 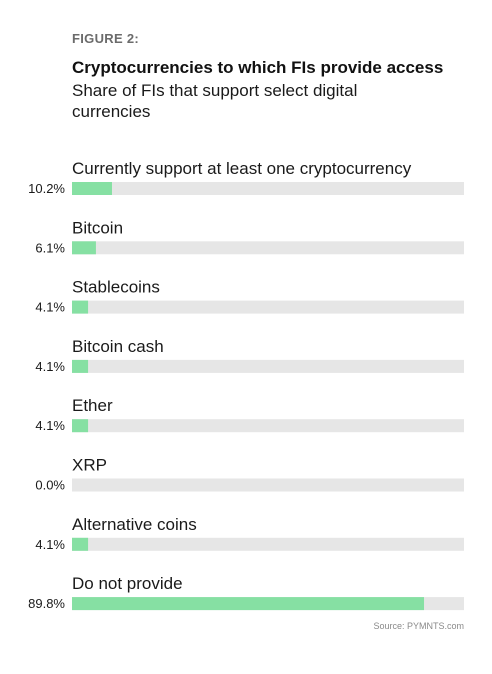 What do you see at coordinates (50, 247) in the screenshot?
I see `value-label: 6.1%` at bounding box center [50, 247].